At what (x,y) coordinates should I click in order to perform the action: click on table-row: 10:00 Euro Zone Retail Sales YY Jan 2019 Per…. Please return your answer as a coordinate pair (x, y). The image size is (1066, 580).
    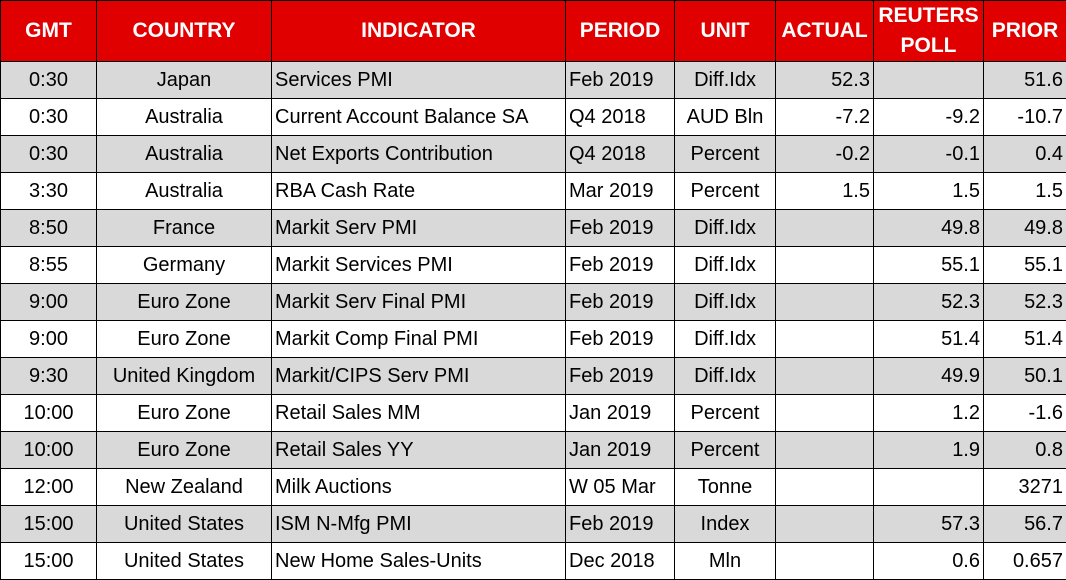
    Looking at the image, I should click on (533, 450).